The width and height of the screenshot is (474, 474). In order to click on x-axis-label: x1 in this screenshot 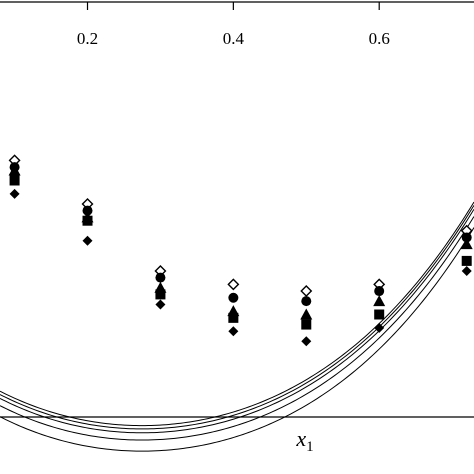, I will do `click(304, 440)`.